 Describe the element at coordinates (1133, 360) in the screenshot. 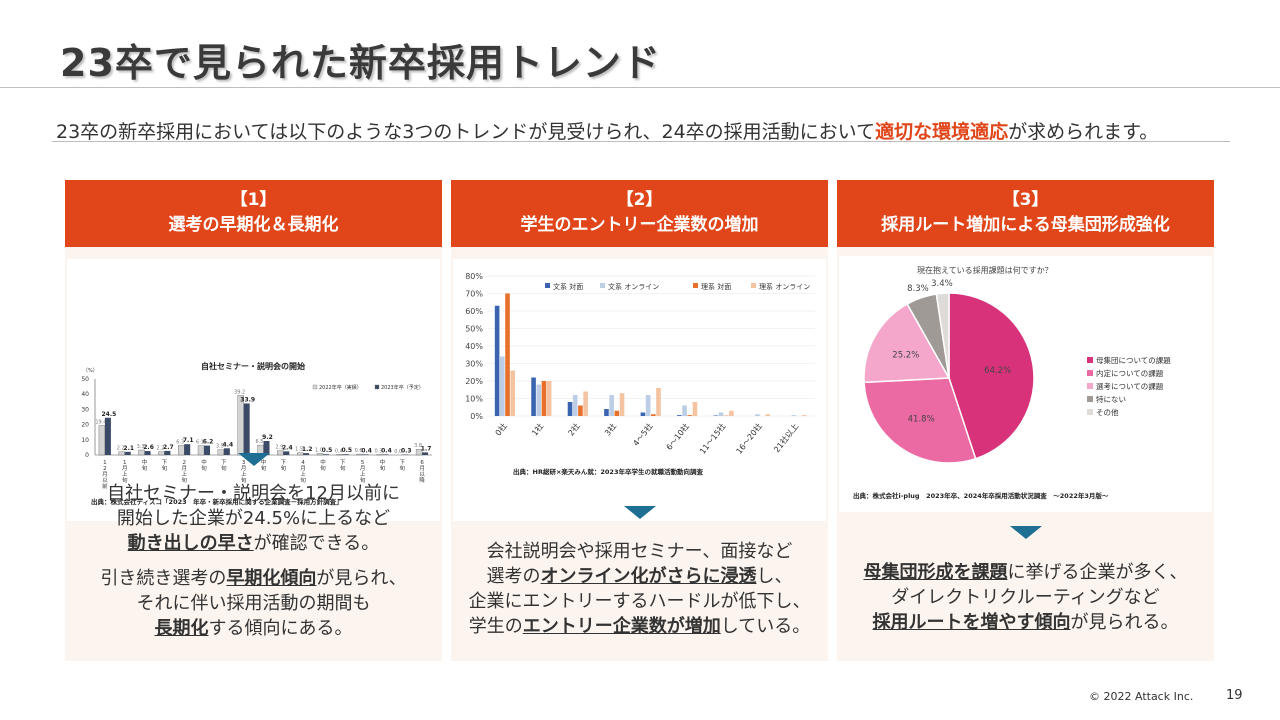

I see `legend-label: 母集団についての課題` at that location.